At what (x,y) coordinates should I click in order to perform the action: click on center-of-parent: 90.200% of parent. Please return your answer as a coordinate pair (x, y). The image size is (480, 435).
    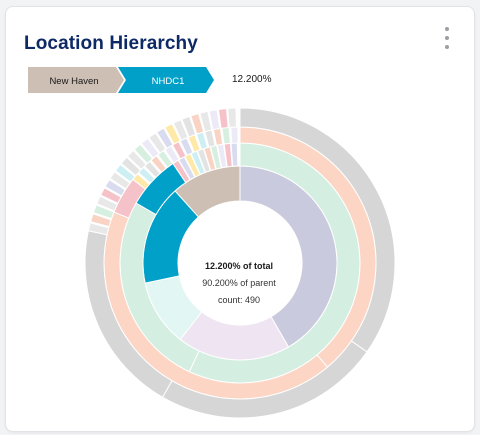
    Looking at the image, I should click on (239, 283).